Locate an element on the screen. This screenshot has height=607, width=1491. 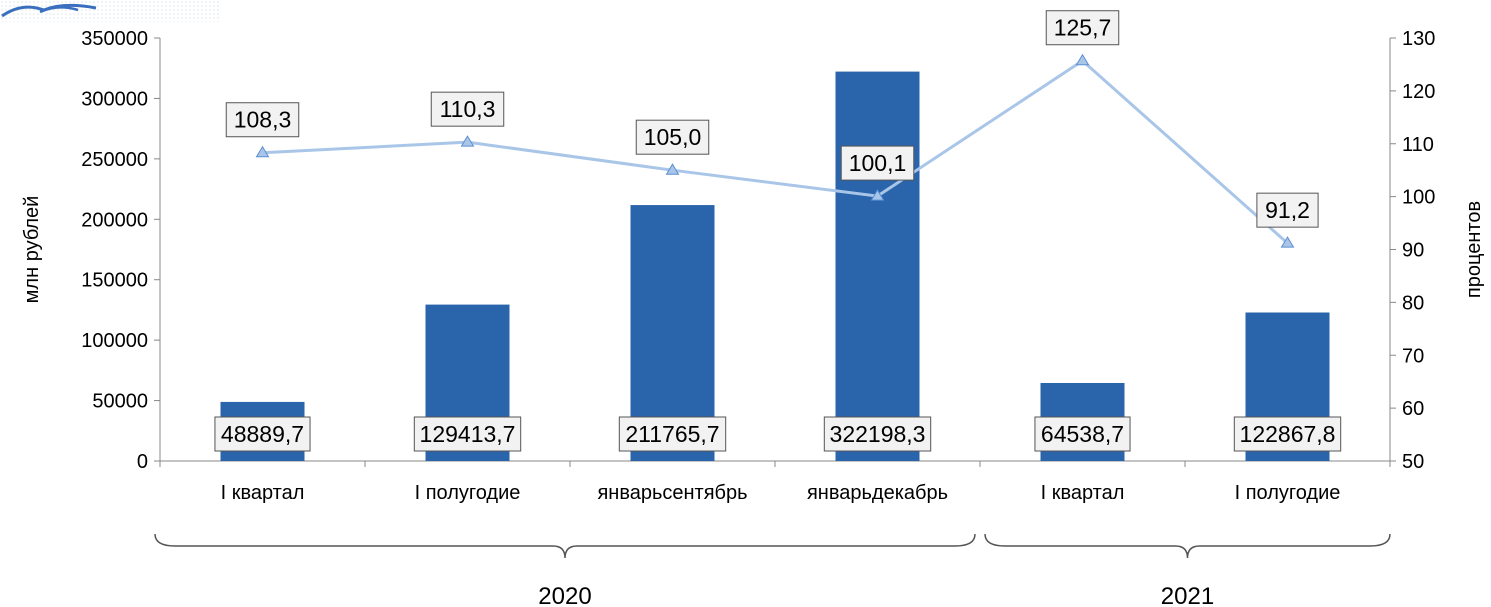
line-data-label: 108,3 is located at coordinates (263, 120).